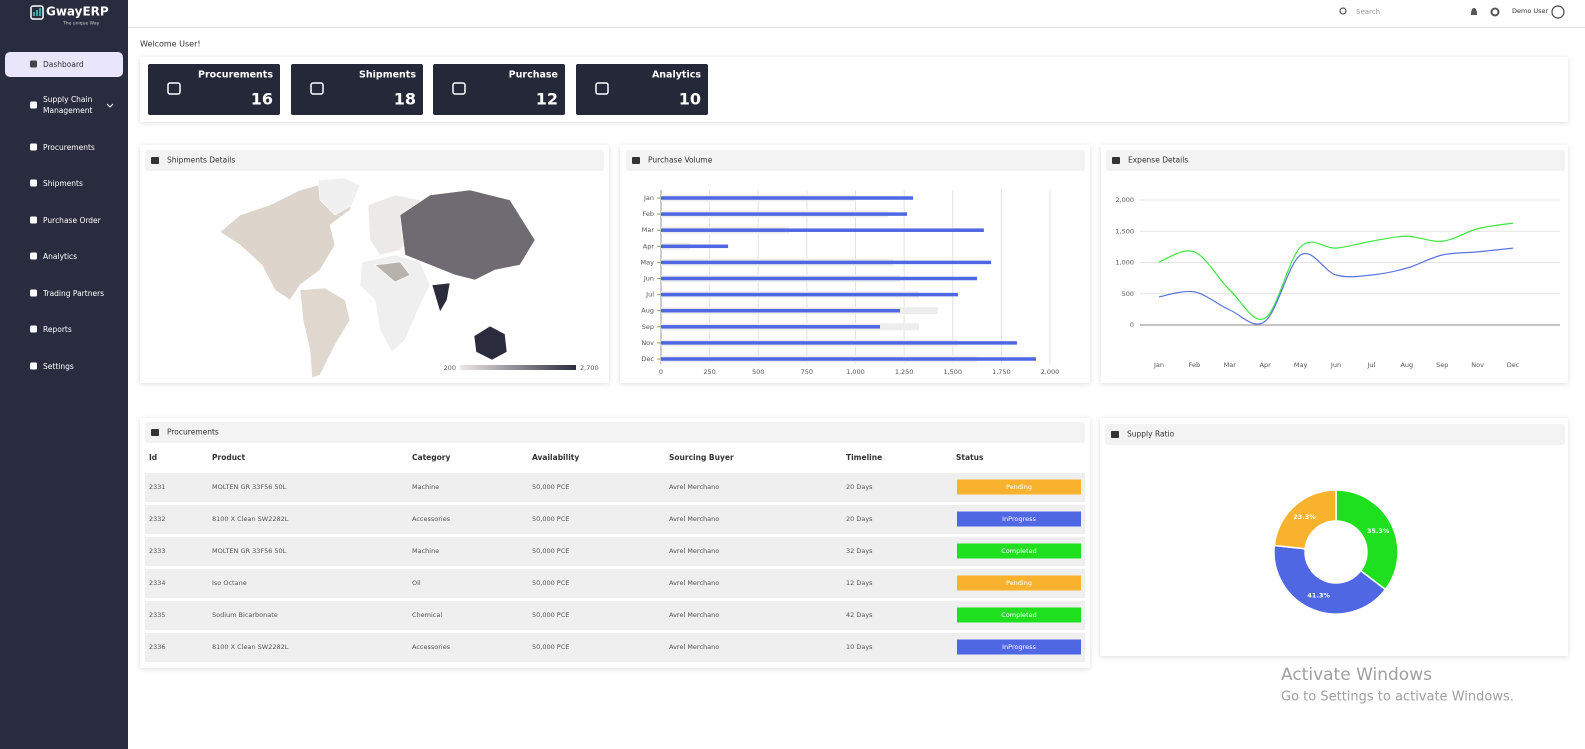  What do you see at coordinates (855, 372) in the screenshot?
I see `x-tick-label: 1,000` at bounding box center [855, 372].